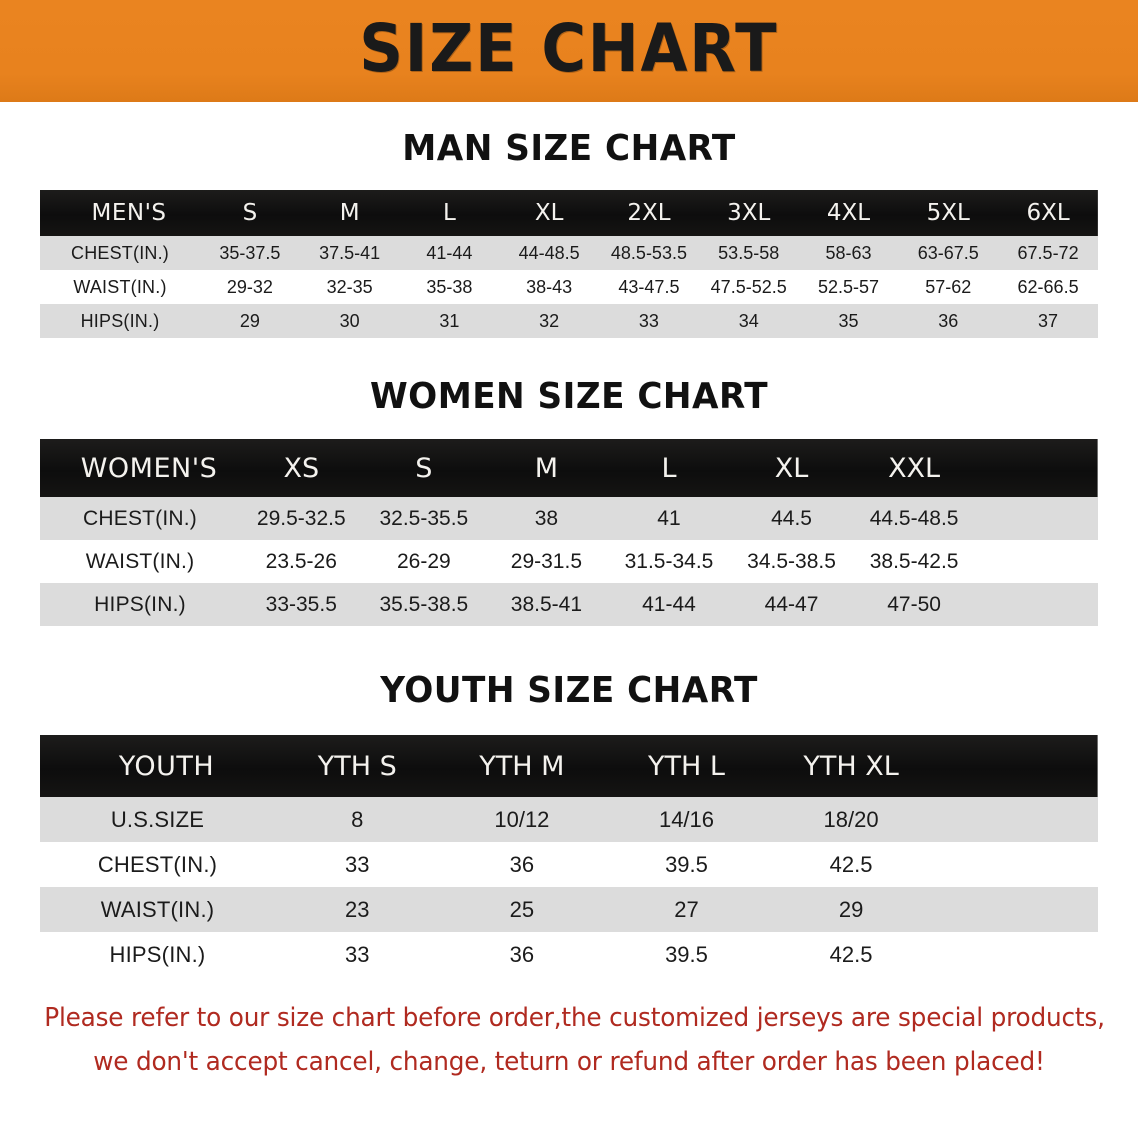 The height and width of the screenshot is (1132, 1138). I want to click on men-cell-r0-c5: 53.5-58, so click(748, 253).